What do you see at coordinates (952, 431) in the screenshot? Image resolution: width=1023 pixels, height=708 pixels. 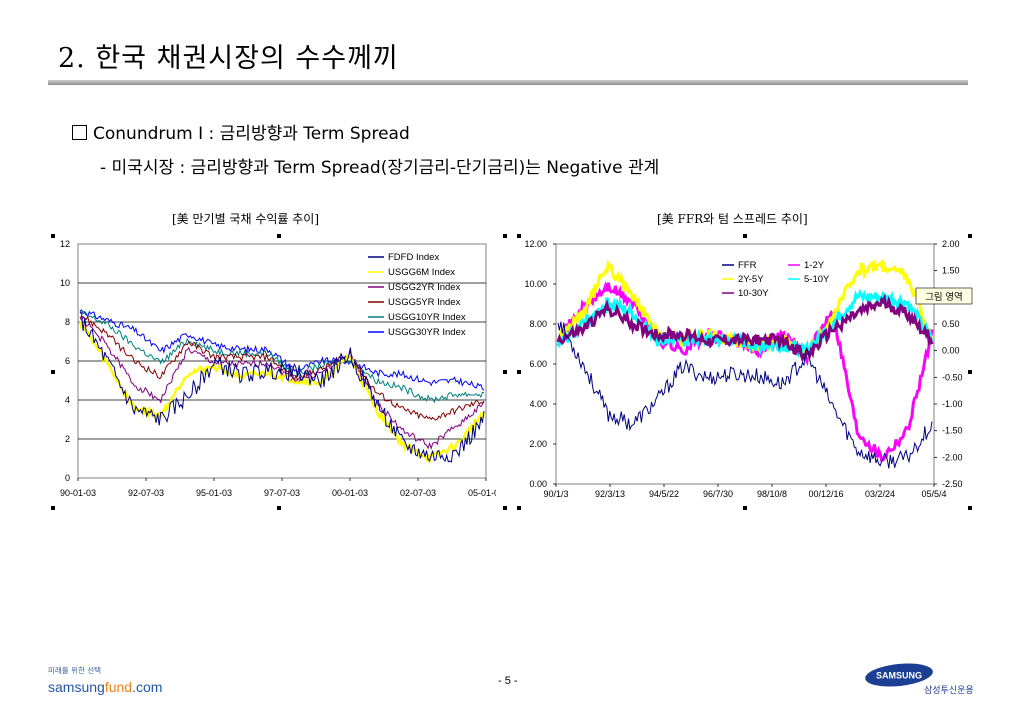 I see `chart2-y2-tick: -1.50` at bounding box center [952, 431].